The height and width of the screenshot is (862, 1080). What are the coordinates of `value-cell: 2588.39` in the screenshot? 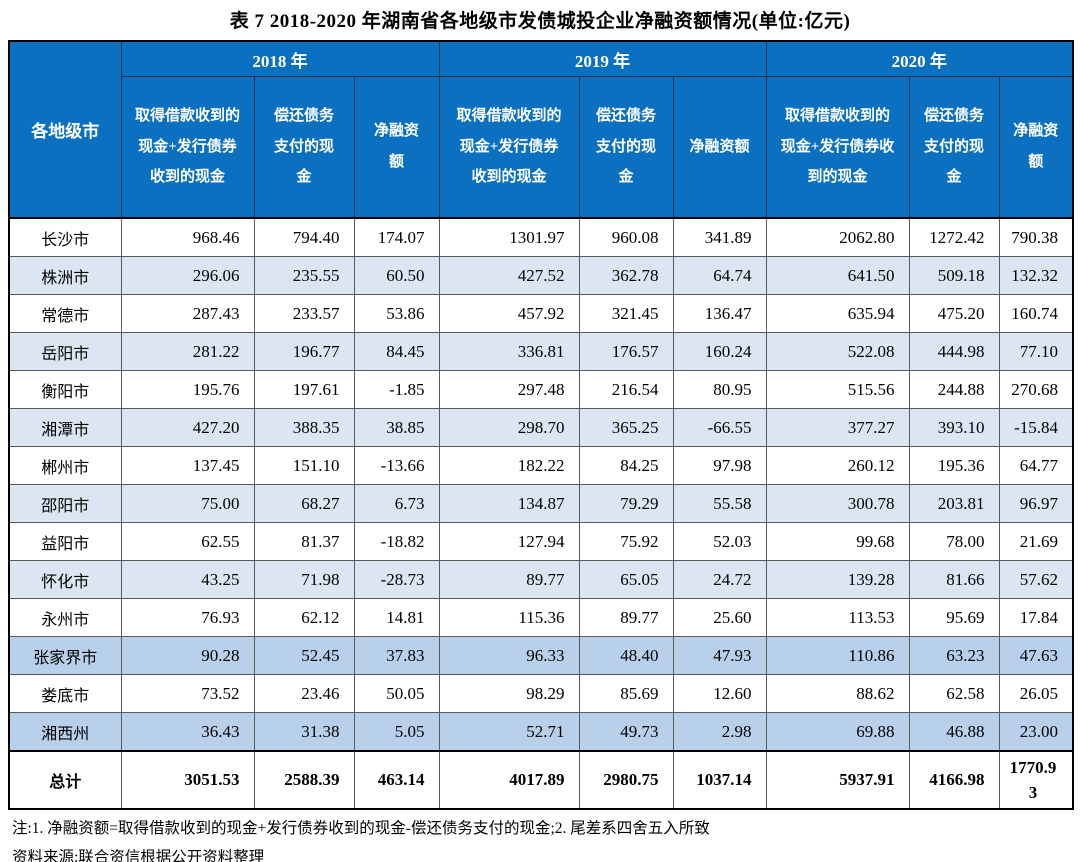 It's located at (304, 780).